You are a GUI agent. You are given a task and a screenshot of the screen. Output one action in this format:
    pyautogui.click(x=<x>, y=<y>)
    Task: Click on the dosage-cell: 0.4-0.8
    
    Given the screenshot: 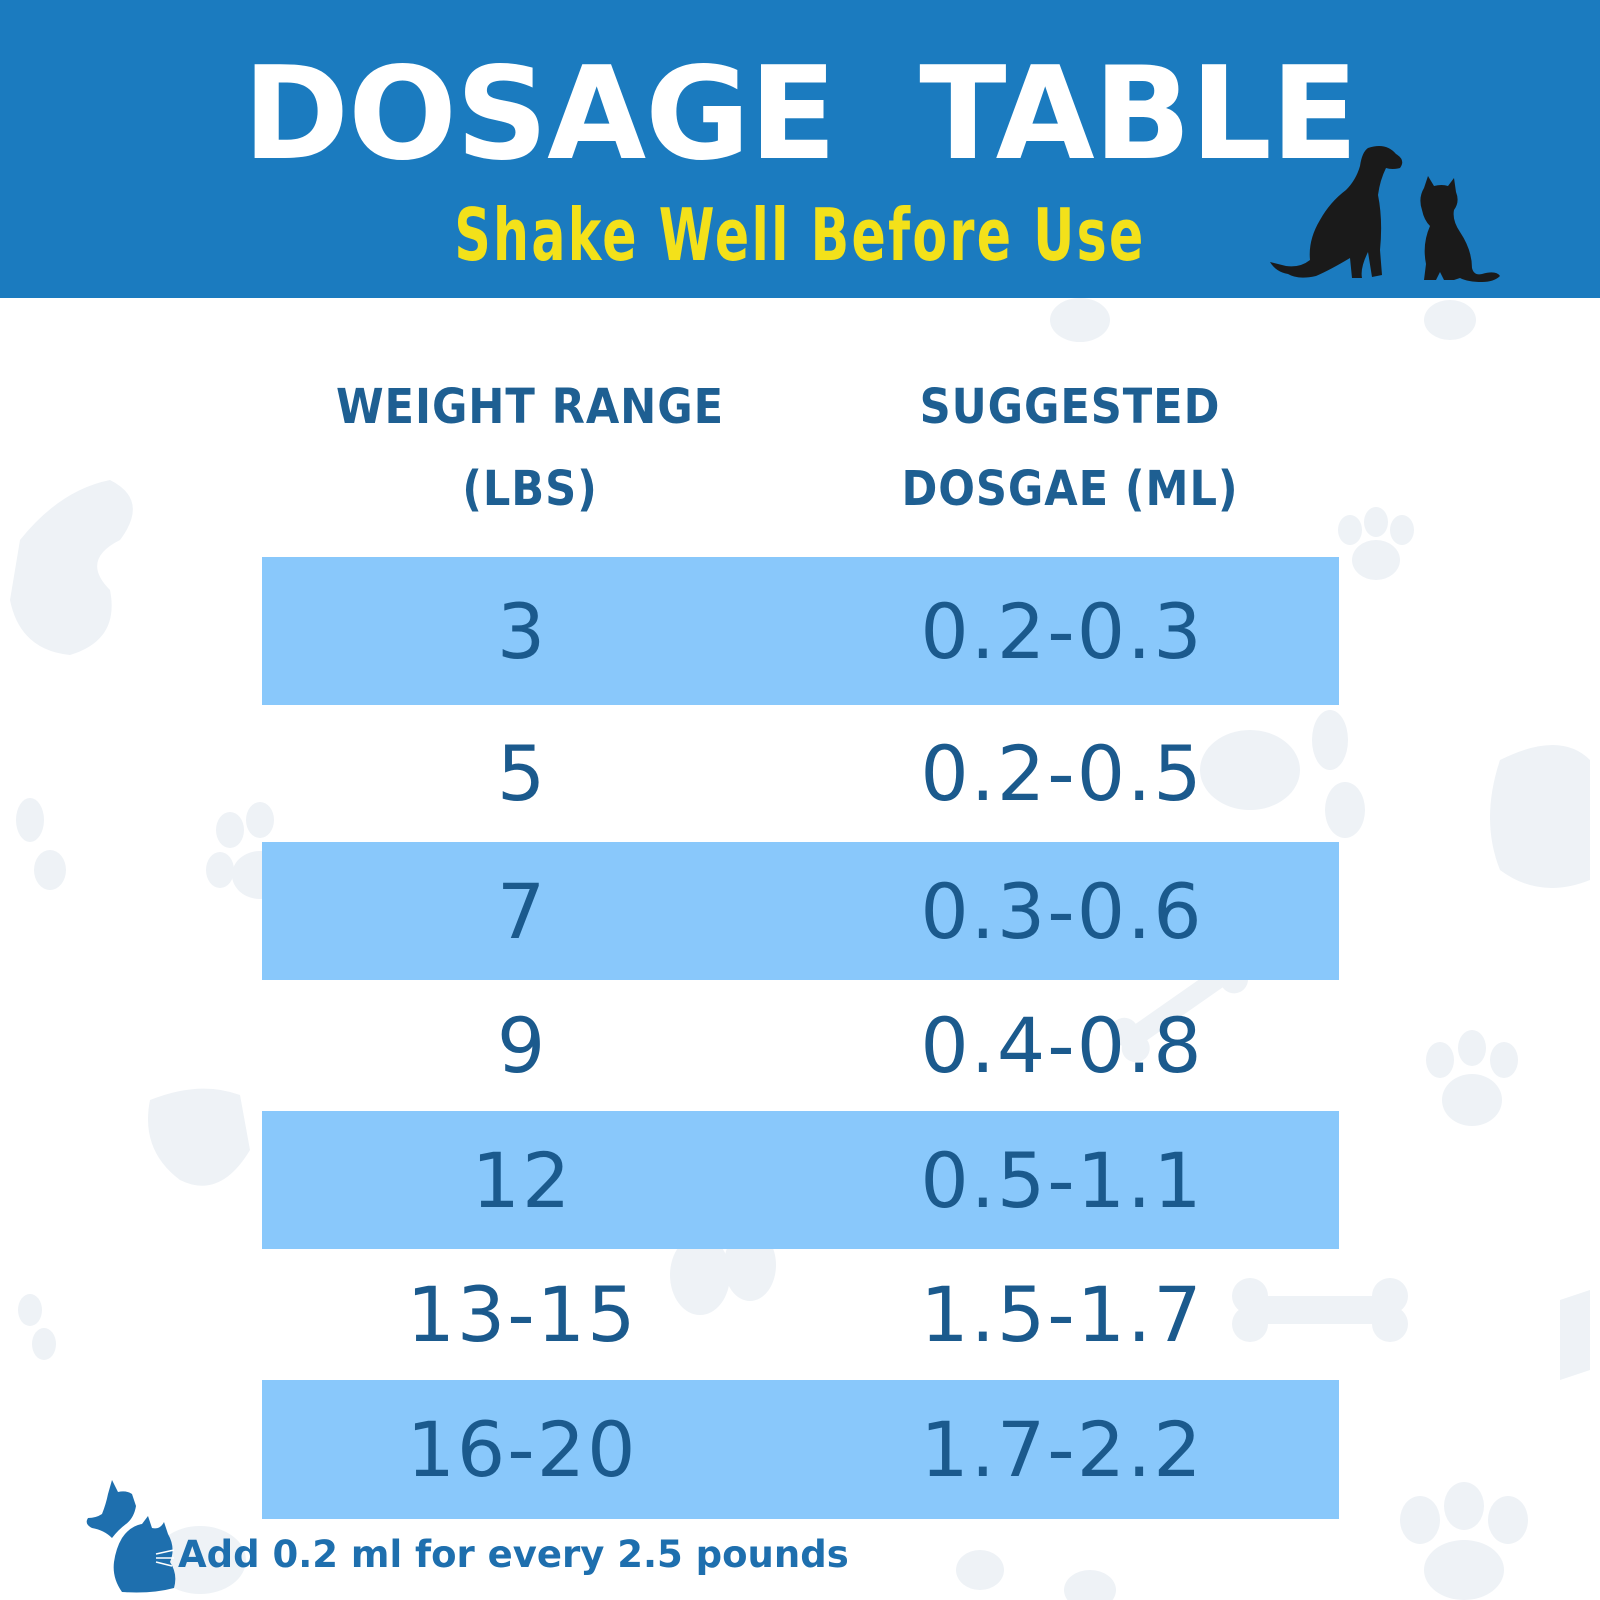 What is the action you would take?
    pyautogui.click(x=1062, y=1045)
    